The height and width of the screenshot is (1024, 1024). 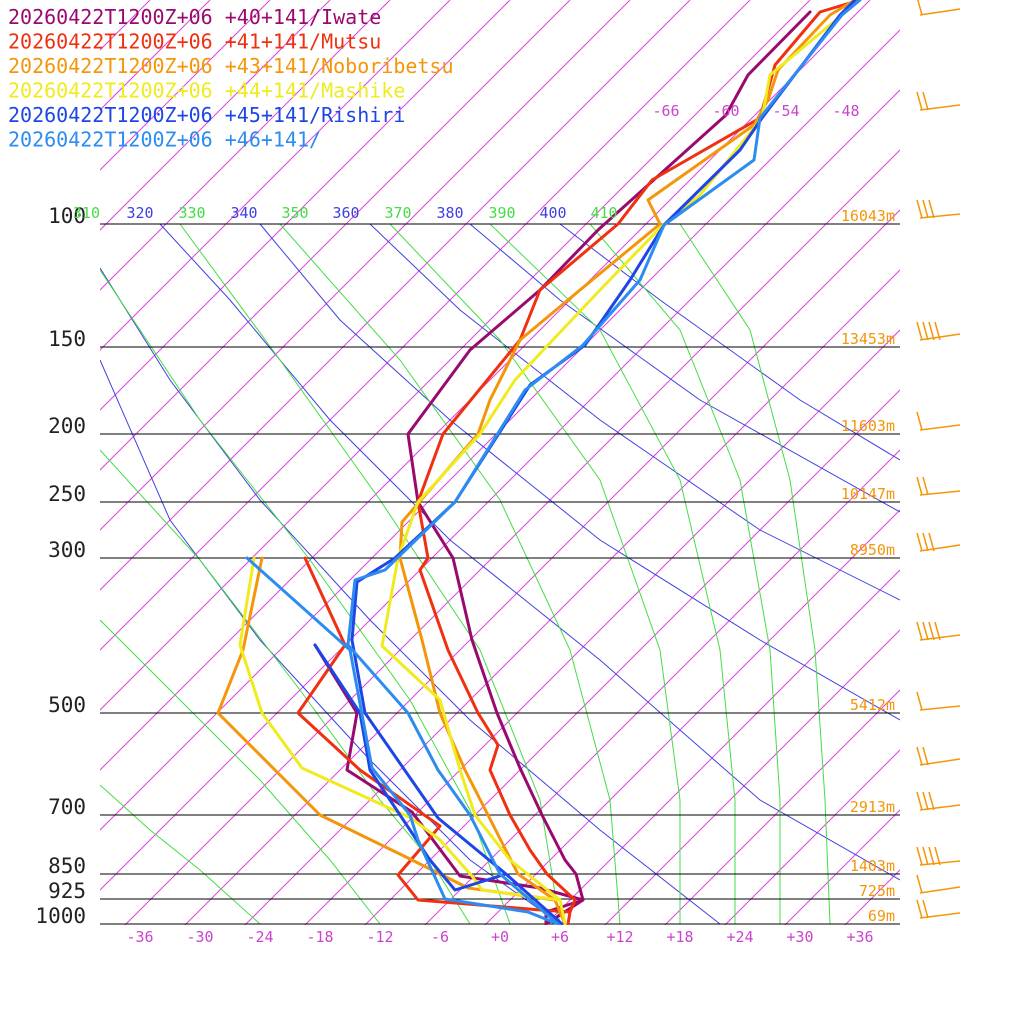 What do you see at coordinates (294, 213) in the screenshot?
I see `theta-label: 350` at bounding box center [294, 213].